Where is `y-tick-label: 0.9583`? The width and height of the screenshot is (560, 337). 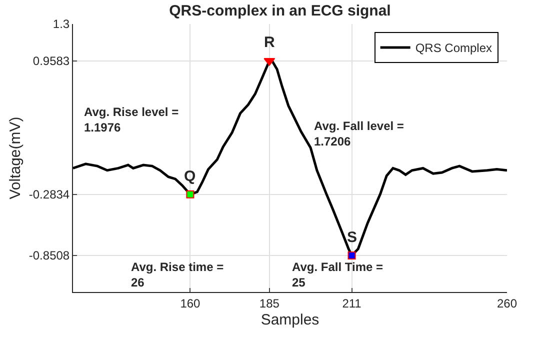 y-tick-label: 0.9583 is located at coordinates (51, 61).